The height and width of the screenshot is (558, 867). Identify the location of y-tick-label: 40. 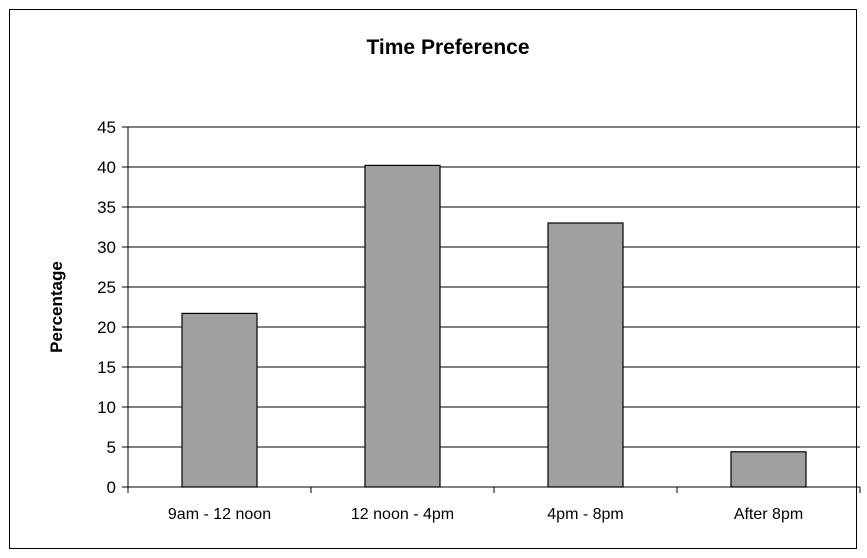
(106, 167).